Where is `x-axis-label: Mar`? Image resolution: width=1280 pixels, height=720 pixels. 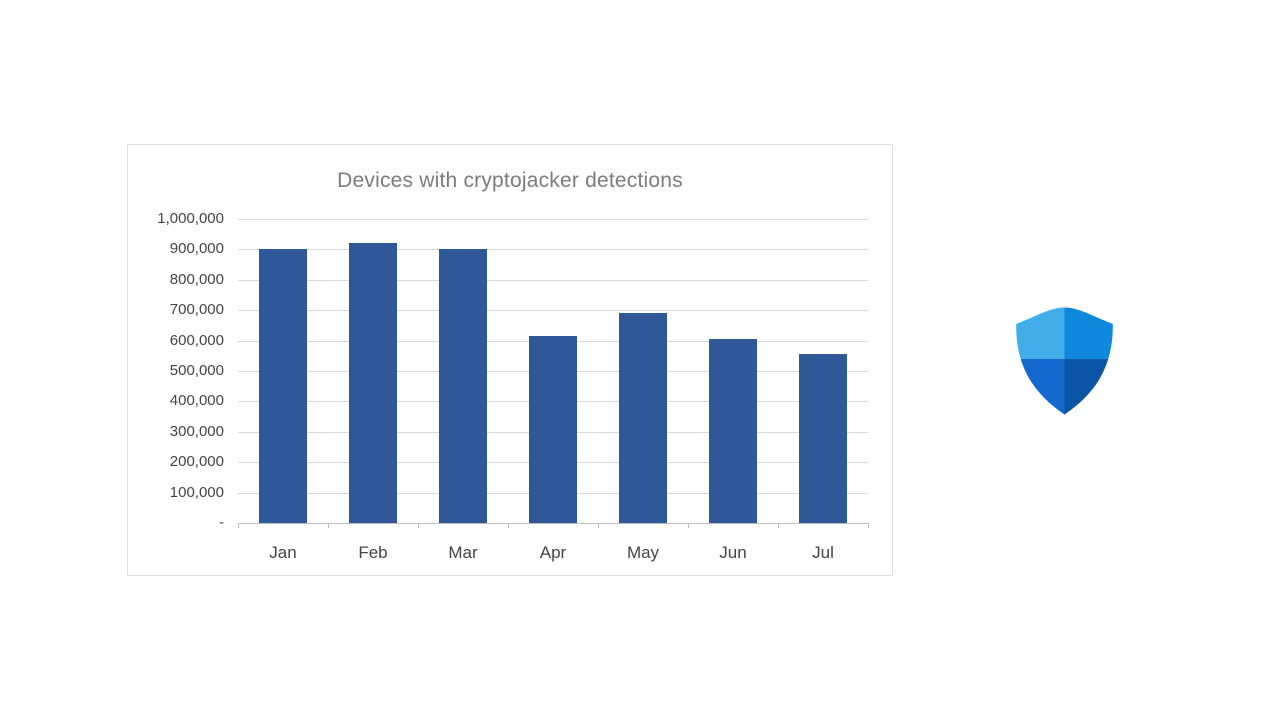 x-axis-label: Mar is located at coordinates (463, 552).